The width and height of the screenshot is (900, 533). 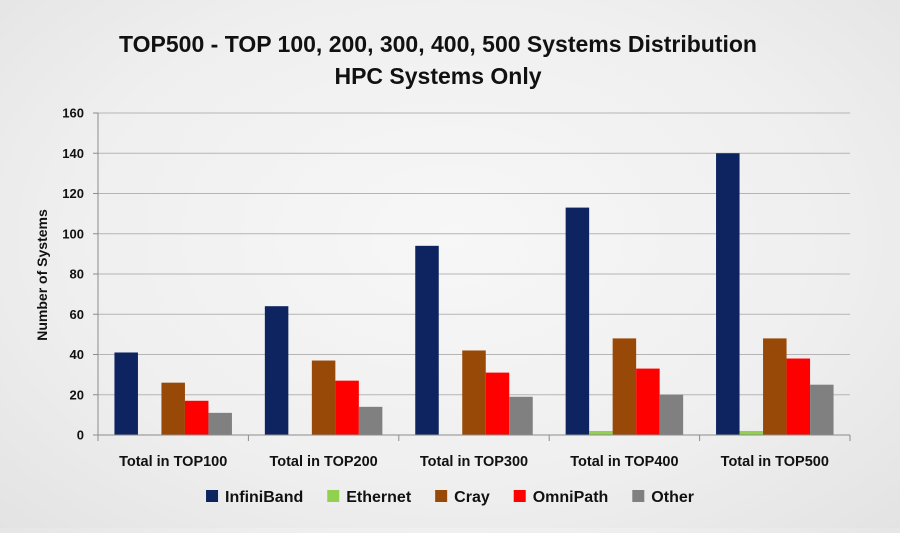 I want to click on legend-swatch-ethernet, so click(x=333, y=496).